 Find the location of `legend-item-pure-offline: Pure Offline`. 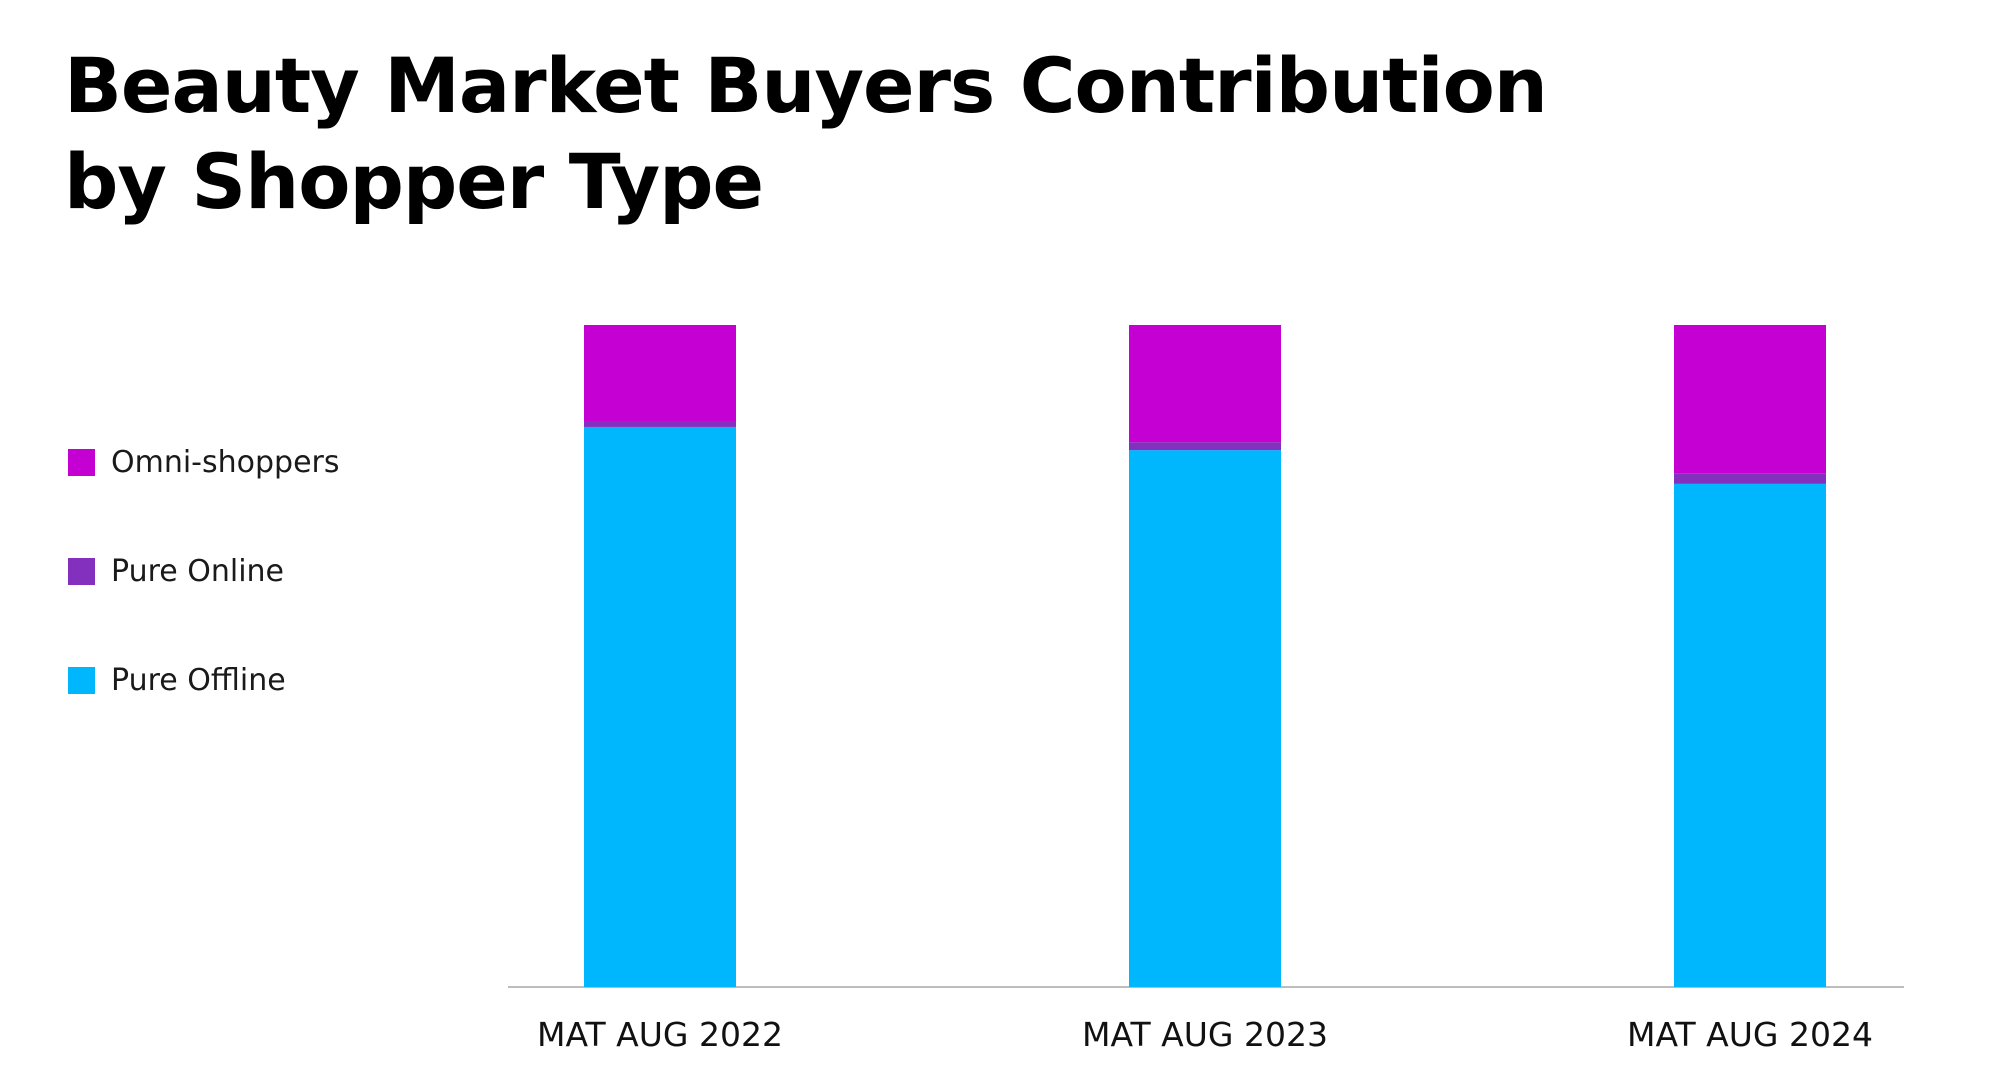

legend-item-pure-offline: Pure Offline is located at coordinates (204, 680).